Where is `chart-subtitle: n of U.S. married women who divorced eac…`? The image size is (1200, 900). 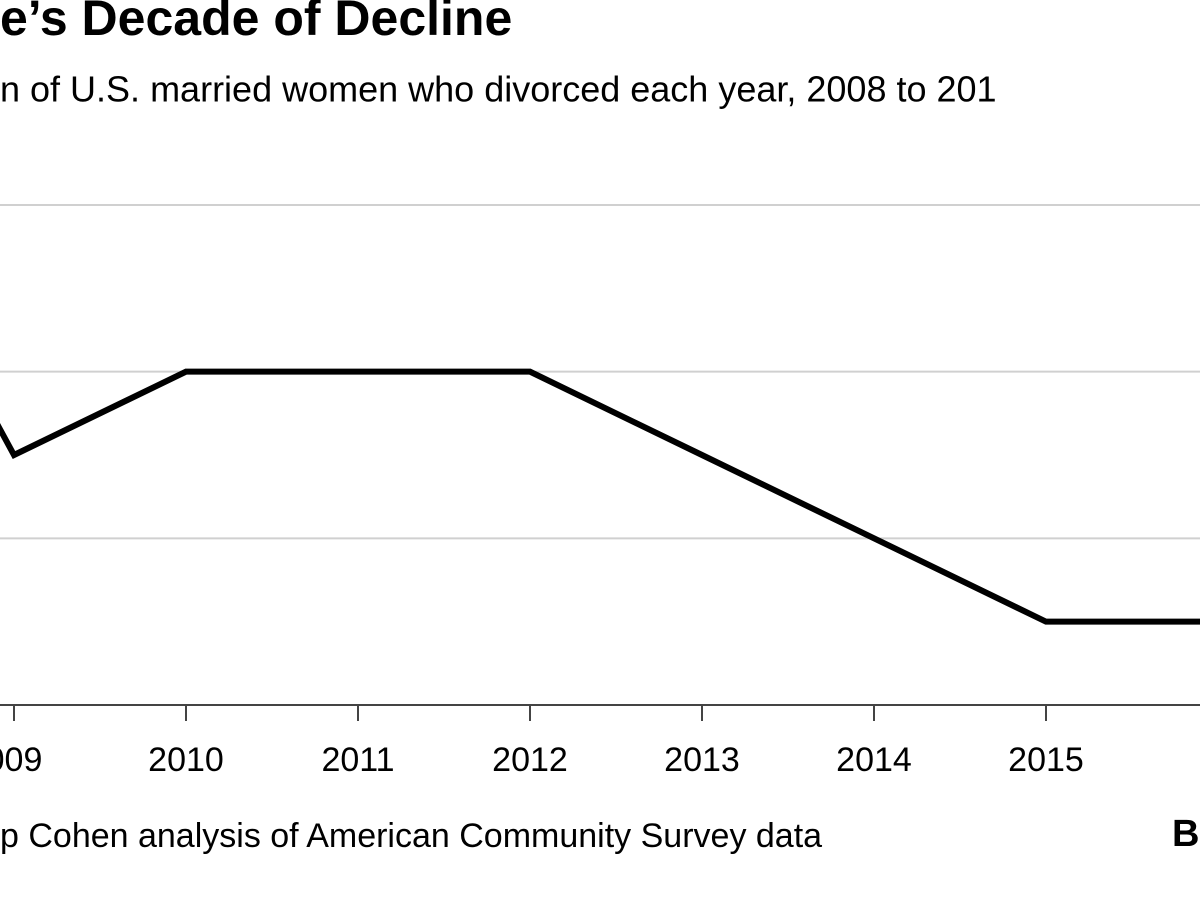 chart-subtitle: n of U.S. married women who divorced eac… is located at coordinates (498, 89).